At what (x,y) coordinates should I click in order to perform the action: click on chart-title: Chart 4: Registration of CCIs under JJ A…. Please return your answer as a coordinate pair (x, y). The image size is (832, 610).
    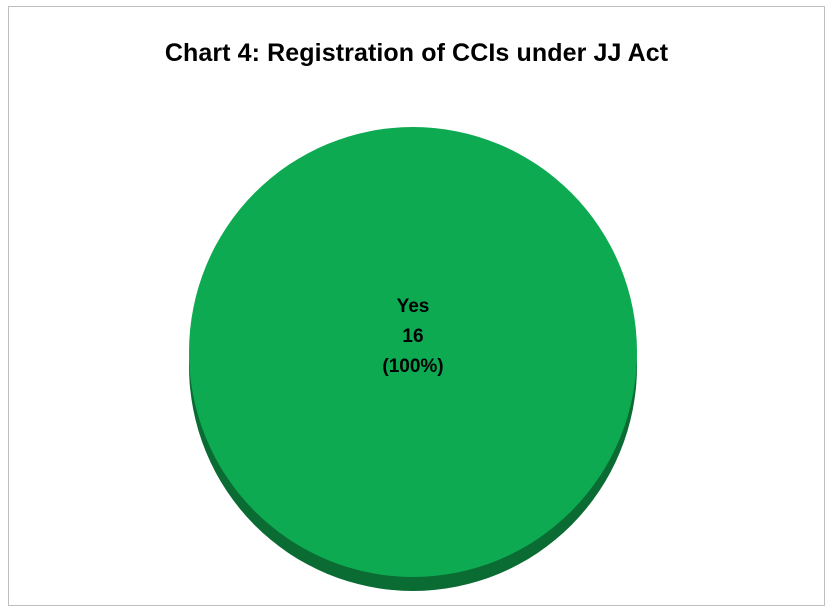
    Looking at the image, I should click on (416, 53).